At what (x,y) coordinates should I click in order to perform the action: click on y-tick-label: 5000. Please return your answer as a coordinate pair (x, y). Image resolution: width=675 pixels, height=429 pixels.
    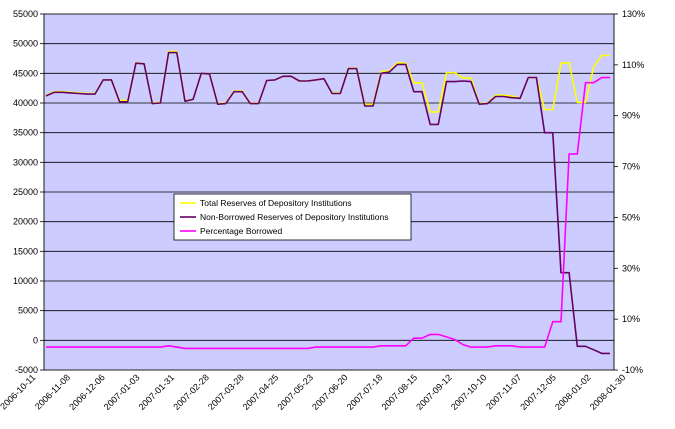
    Looking at the image, I should click on (28, 311).